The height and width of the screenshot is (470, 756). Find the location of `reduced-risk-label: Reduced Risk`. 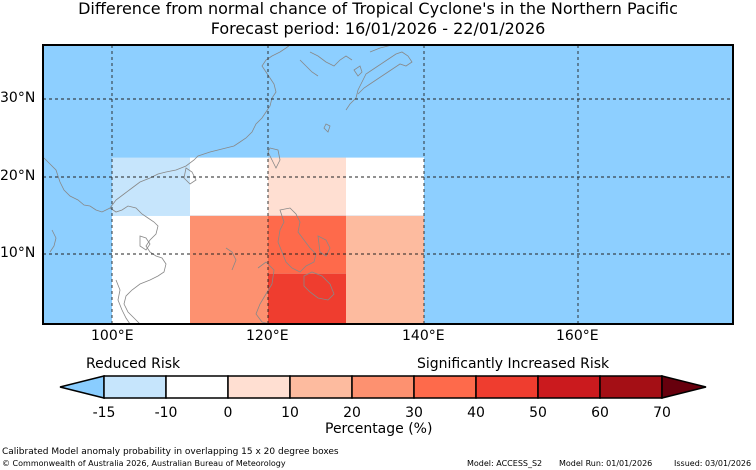

reduced-risk-label: Reduced Risk is located at coordinates (133, 364).